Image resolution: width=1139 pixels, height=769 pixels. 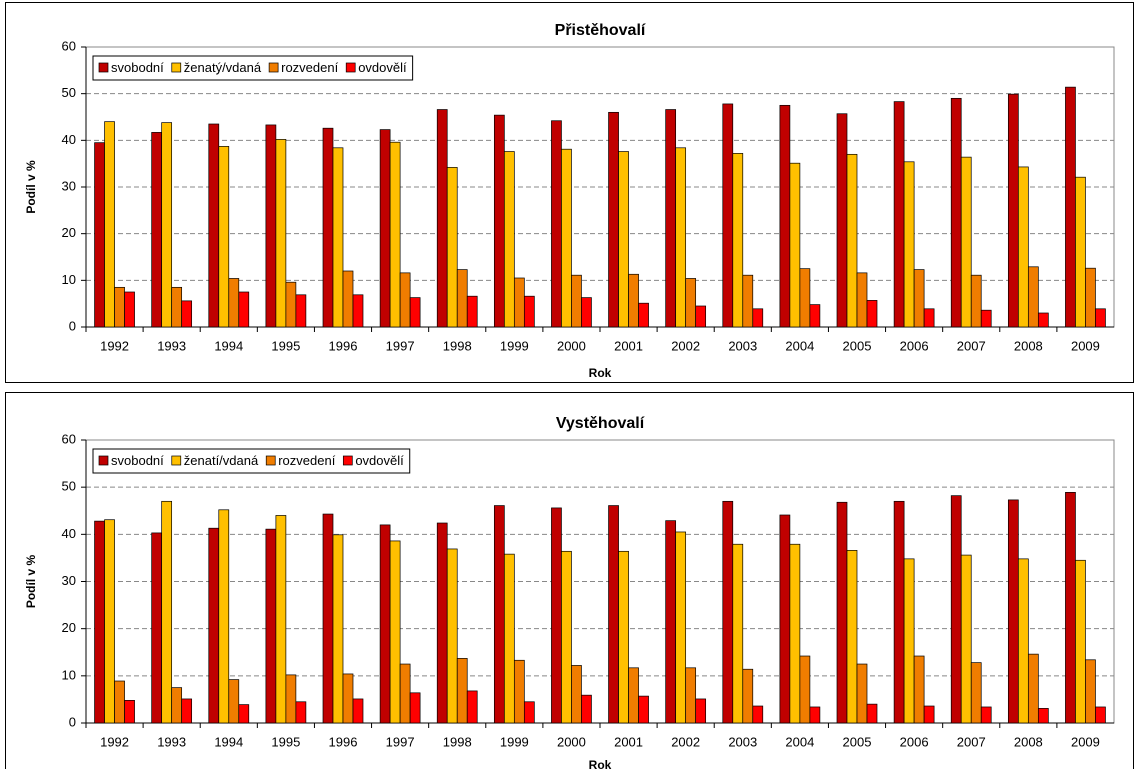 I want to click on x-tick-label: 2006, so click(x=914, y=345).